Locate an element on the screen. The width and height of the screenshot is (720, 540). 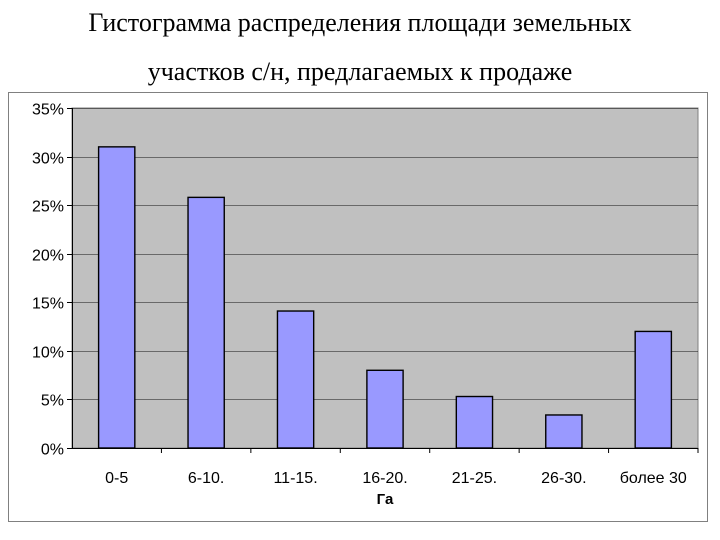
x-axis-title: Га is located at coordinates (385, 499).